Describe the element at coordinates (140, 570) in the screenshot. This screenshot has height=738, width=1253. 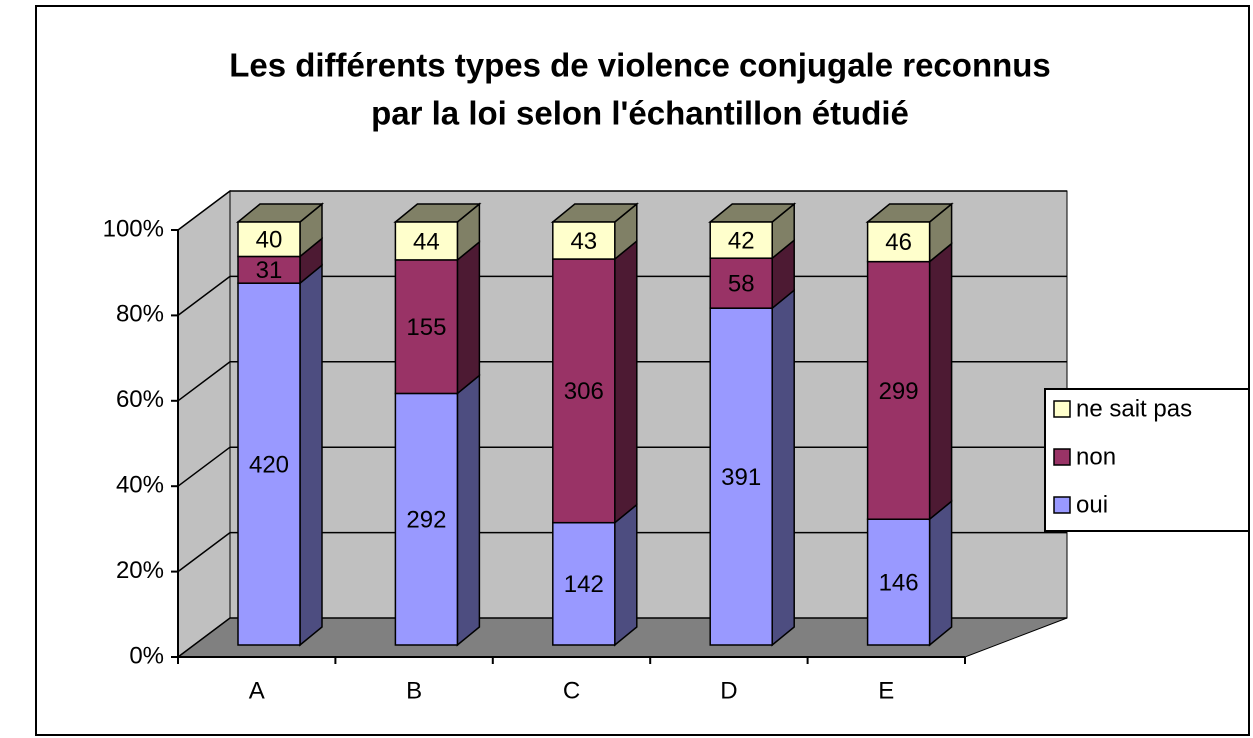
I see `y-tick-label: 20%` at that location.